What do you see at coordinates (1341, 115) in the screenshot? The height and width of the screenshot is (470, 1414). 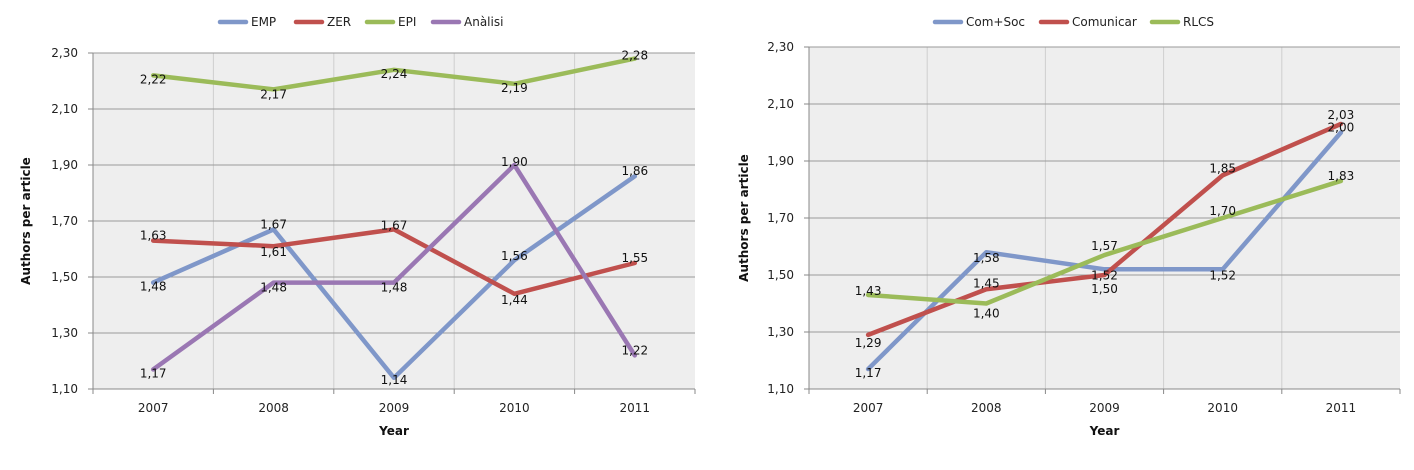 I see `data-label: 2,03` at bounding box center [1341, 115].